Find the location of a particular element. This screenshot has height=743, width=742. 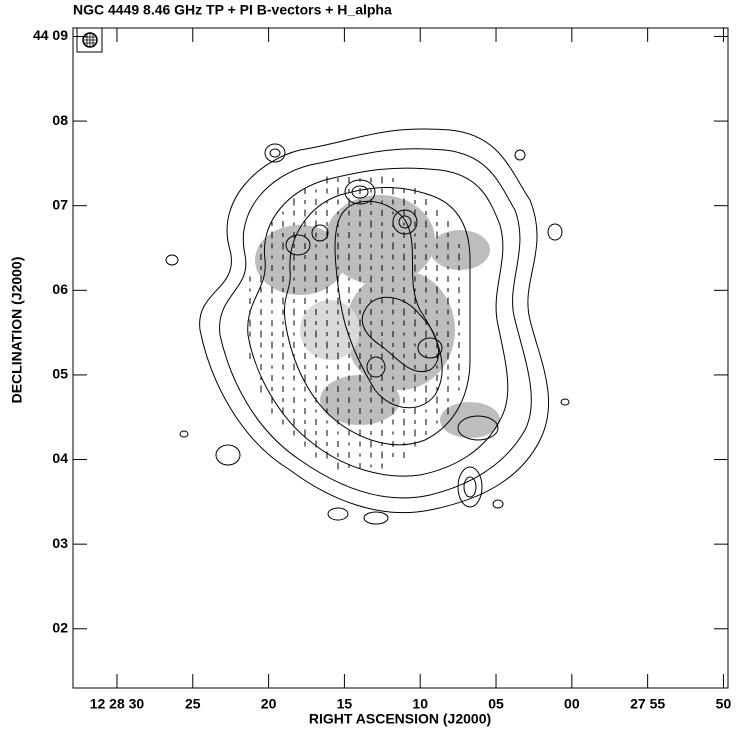

y-tick-label: 07 is located at coordinates (60, 204).